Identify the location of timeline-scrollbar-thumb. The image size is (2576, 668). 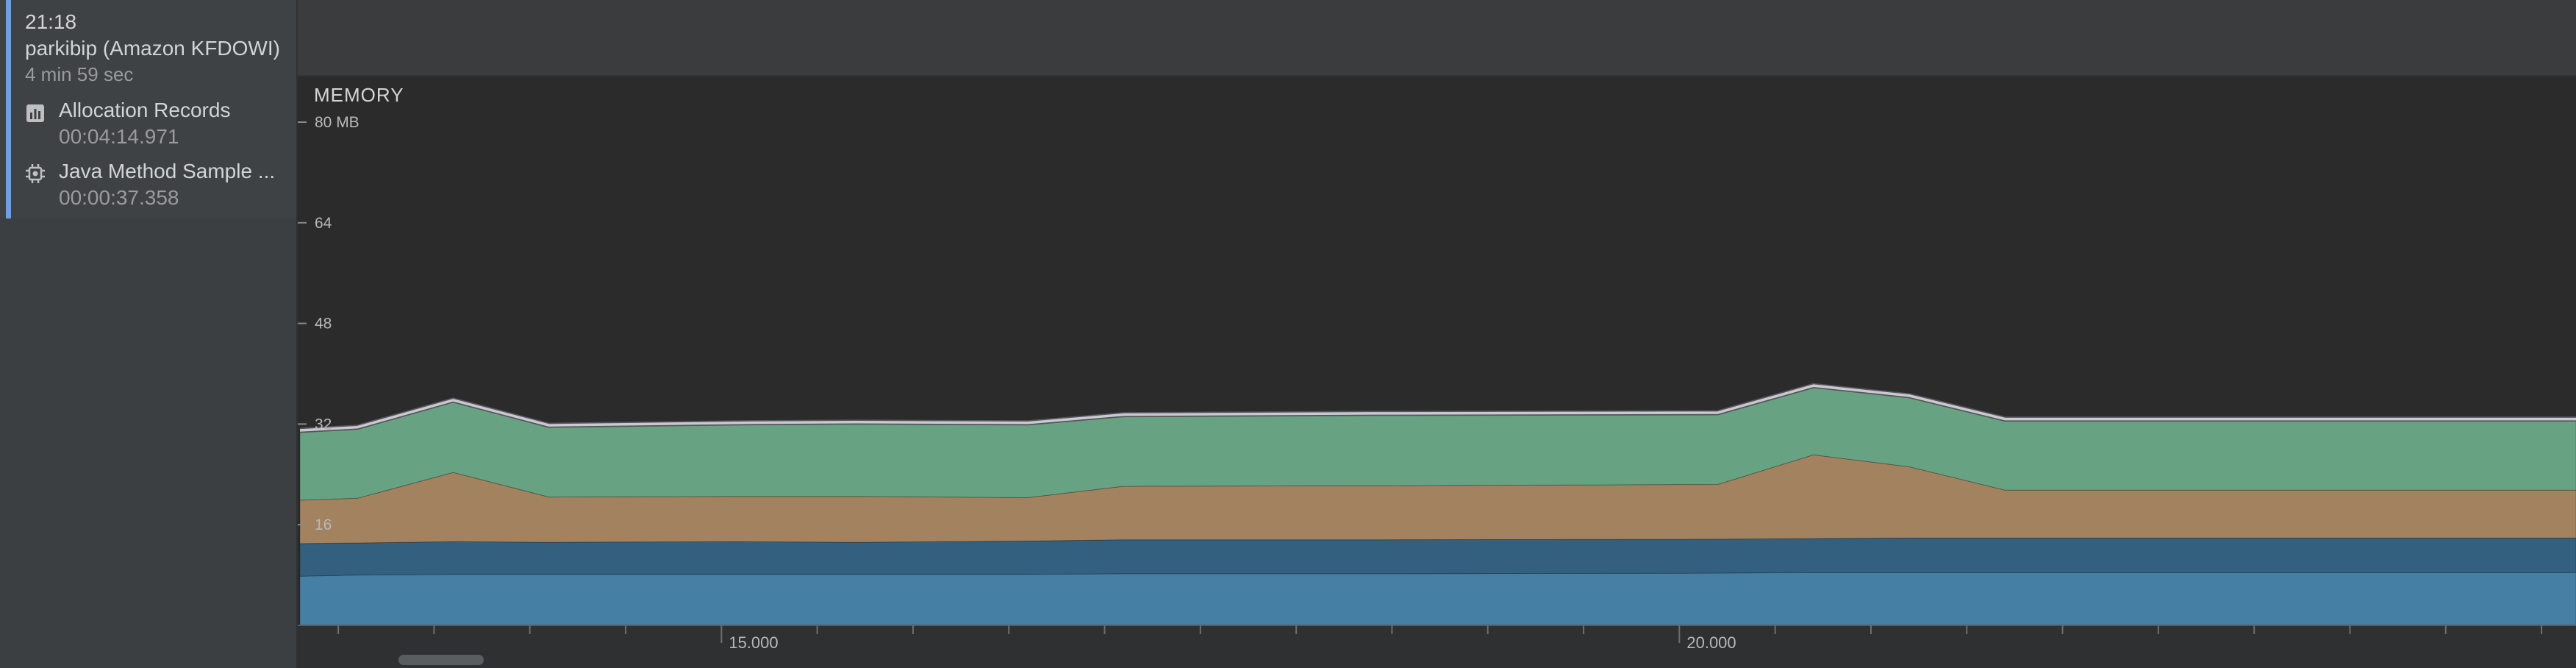
(441, 660).